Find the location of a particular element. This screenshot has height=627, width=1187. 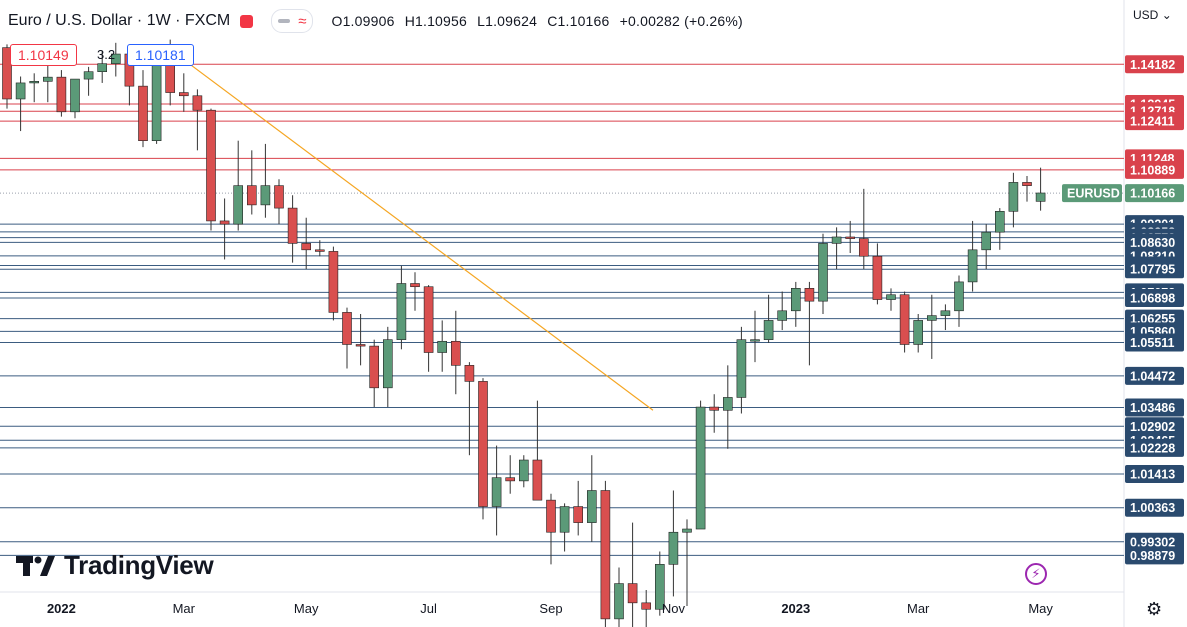

chevron-down-icon: ⌄ is located at coordinates (1166, 15).